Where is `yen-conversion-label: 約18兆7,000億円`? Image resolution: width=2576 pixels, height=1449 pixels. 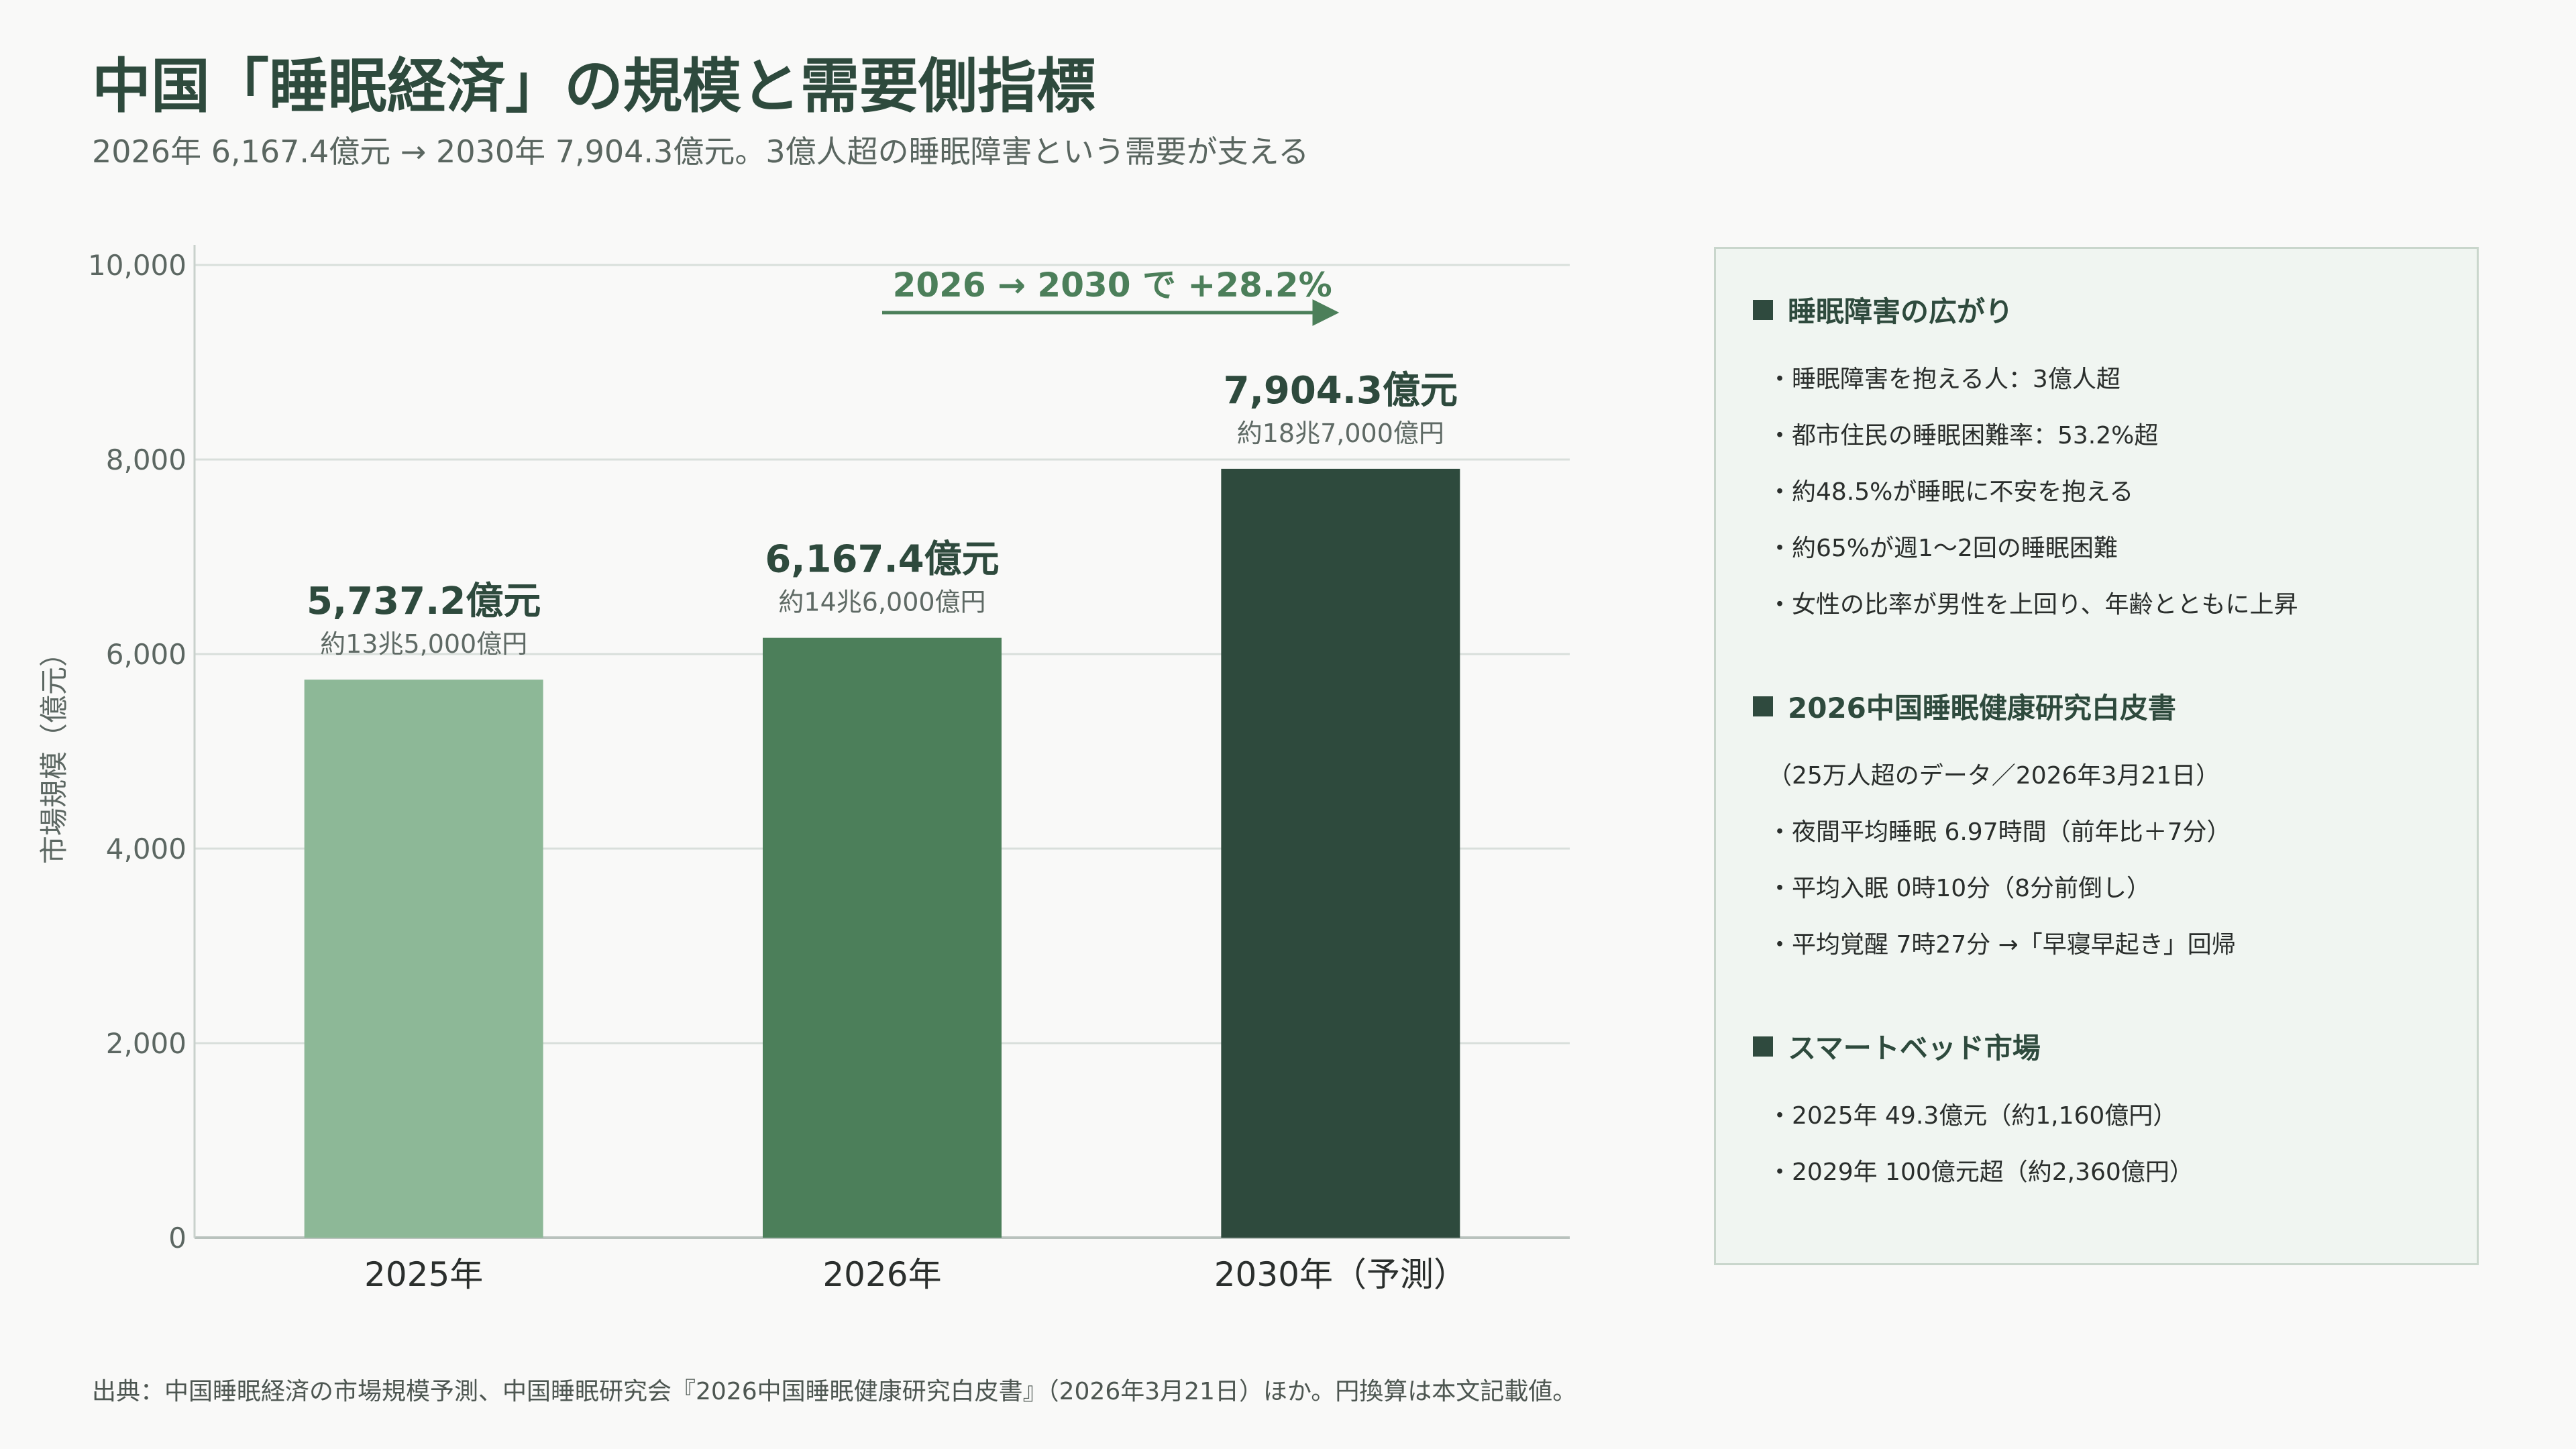
yen-conversion-label: 約18兆7,000億円 is located at coordinates (1340, 433).